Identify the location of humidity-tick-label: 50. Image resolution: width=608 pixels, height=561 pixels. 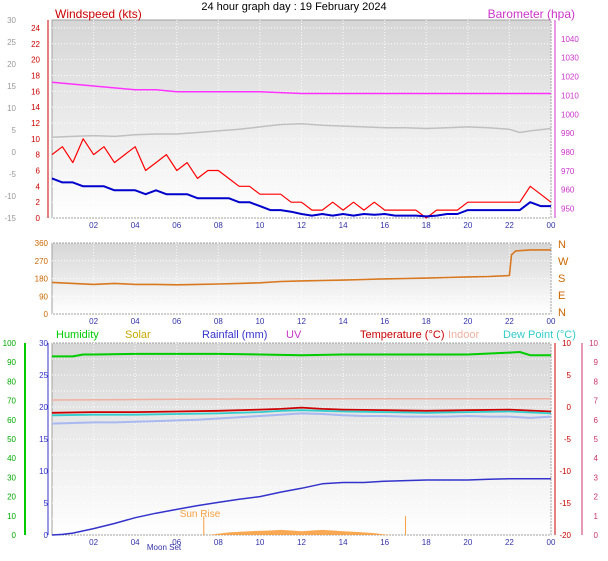
(11, 439).